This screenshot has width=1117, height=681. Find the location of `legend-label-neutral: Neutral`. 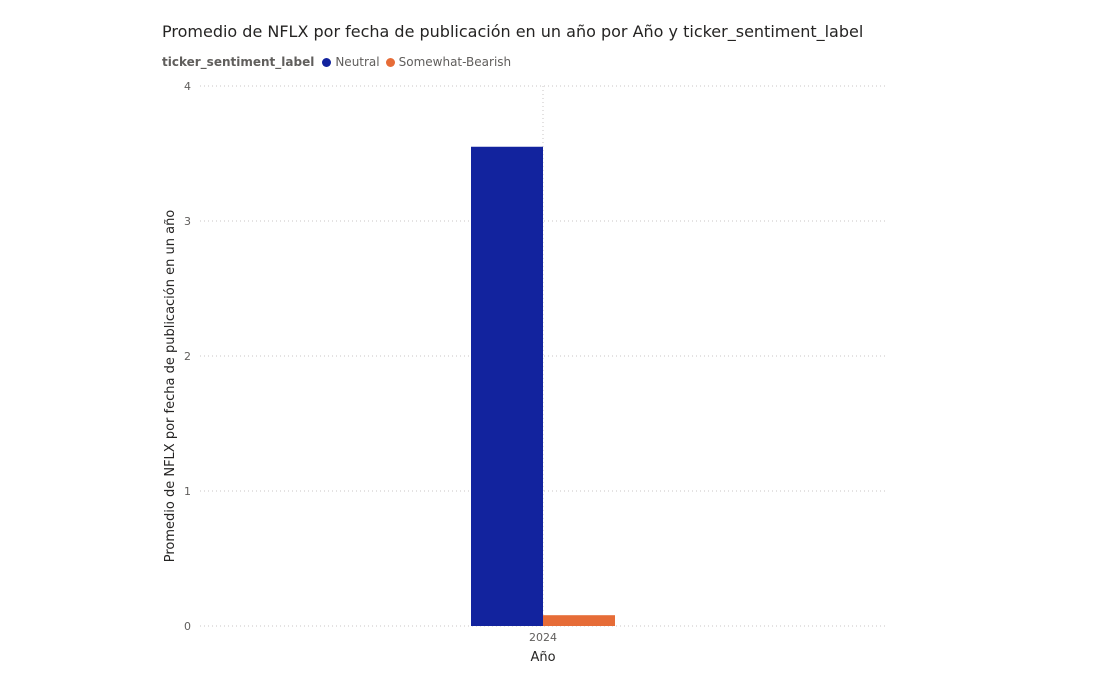

legend-label-neutral: Neutral is located at coordinates (357, 62).